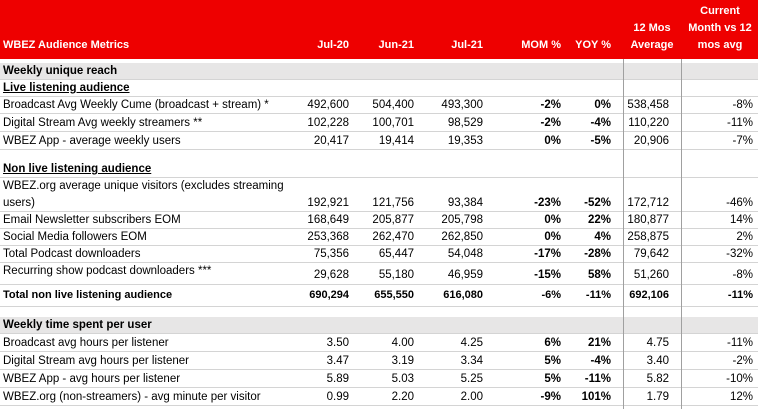 This screenshot has height=409, width=758. I want to click on cell-jul20: 5.89, so click(337, 379).